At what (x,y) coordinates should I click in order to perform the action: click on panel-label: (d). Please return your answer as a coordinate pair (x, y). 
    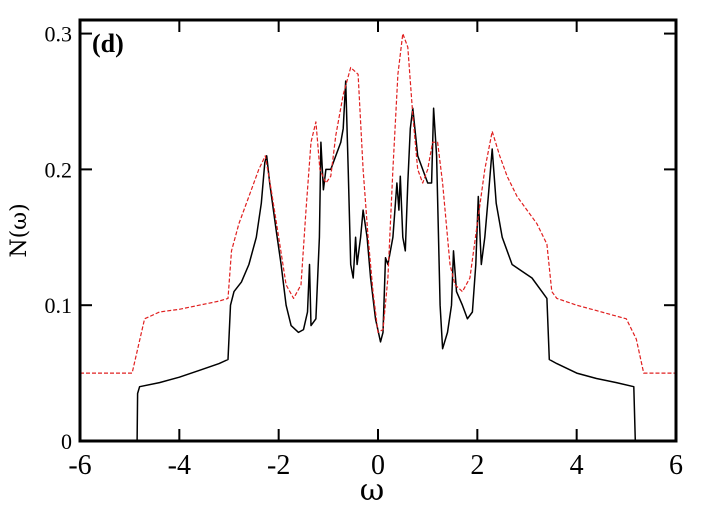
    Looking at the image, I should click on (108, 43).